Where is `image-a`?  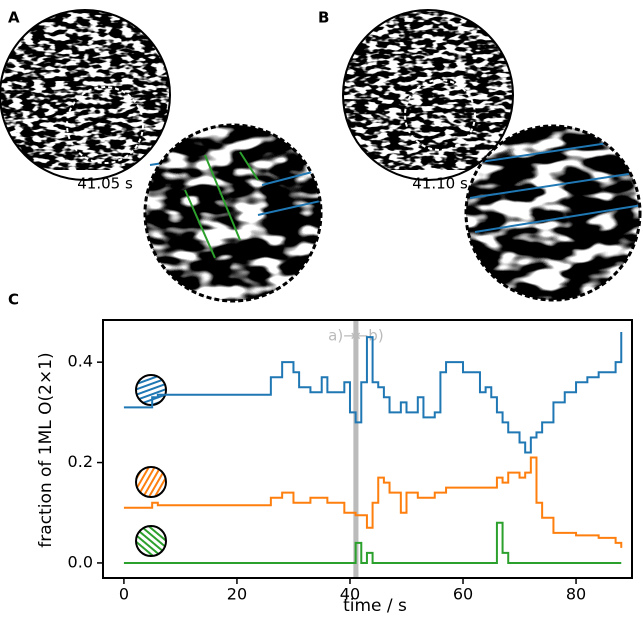
image-a is located at coordinates (85, 95).